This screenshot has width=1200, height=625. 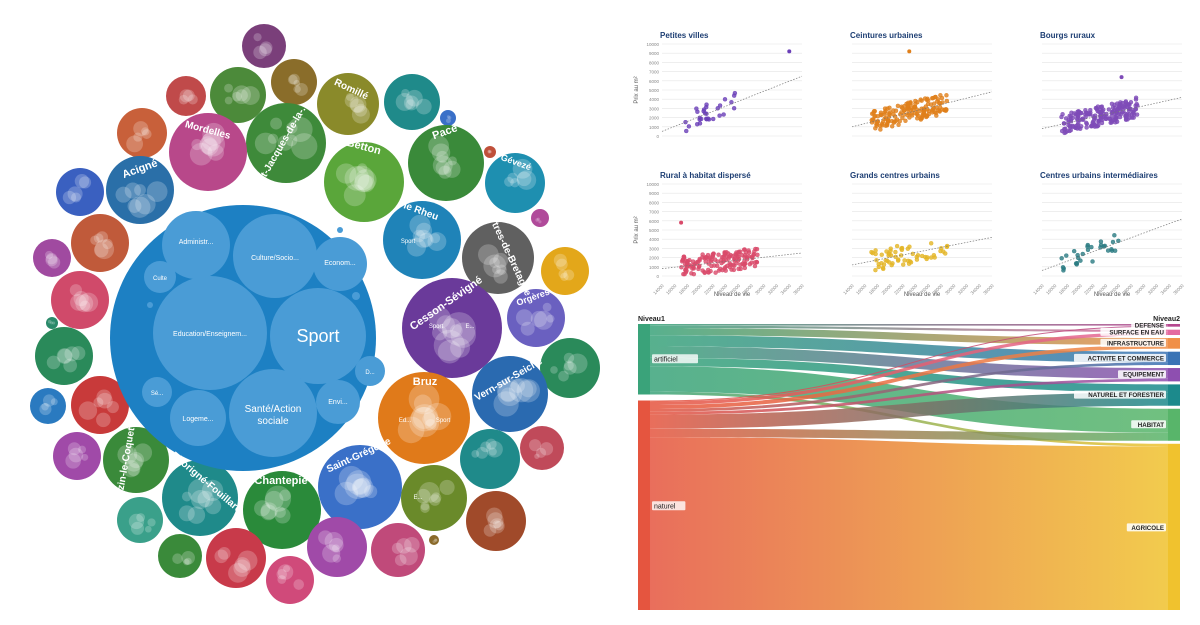 What do you see at coordinates (1166, 289) in the screenshot?
I see `scatter-xtick: 34000` at bounding box center [1166, 289].